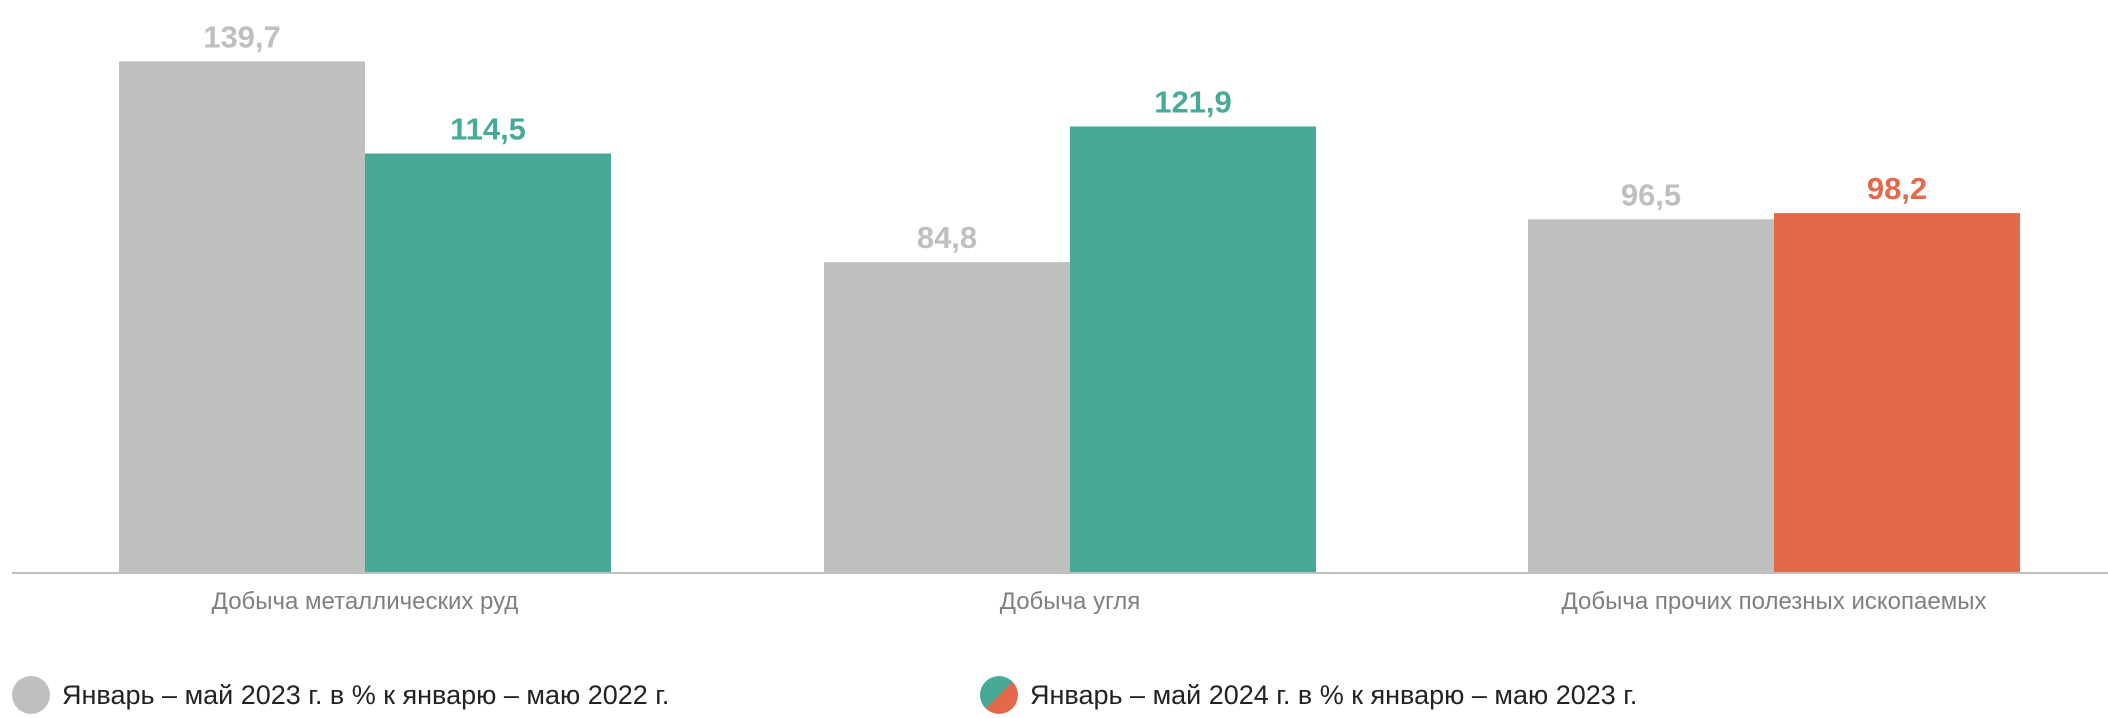 The height and width of the screenshot is (718, 2108). Describe the element at coordinates (242, 36) in the screenshot. I see `data-label-1-1: 139,7` at that location.